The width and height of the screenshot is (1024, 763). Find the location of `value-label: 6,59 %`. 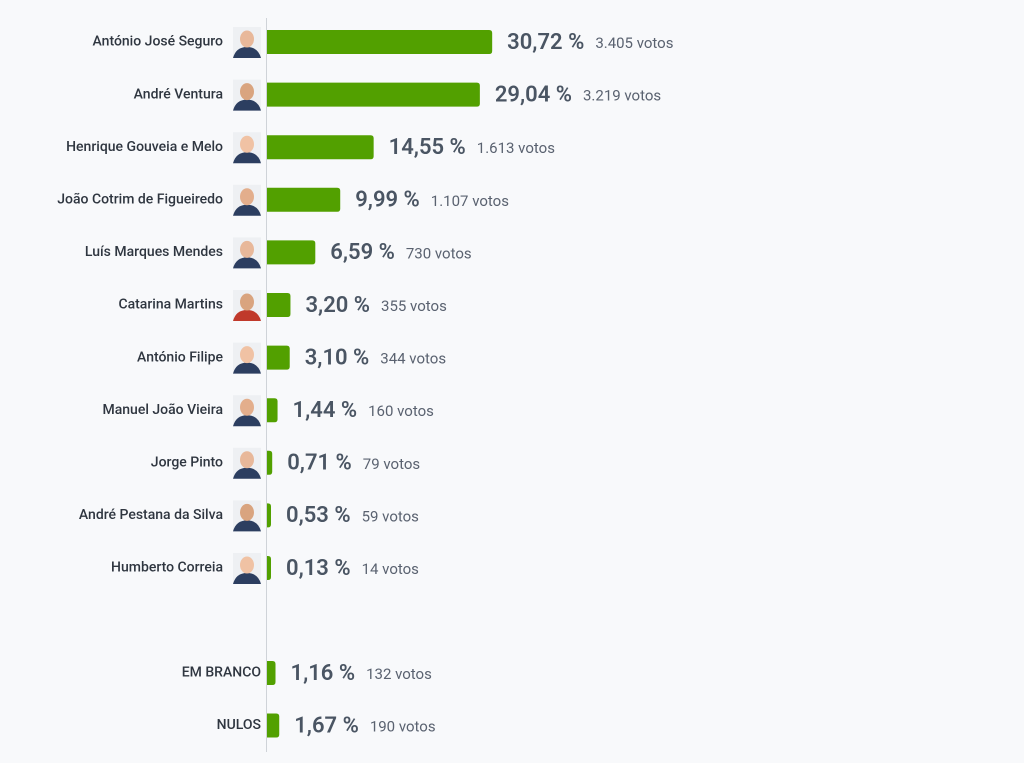

value-label: 6,59 % is located at coordinates (362, 252).